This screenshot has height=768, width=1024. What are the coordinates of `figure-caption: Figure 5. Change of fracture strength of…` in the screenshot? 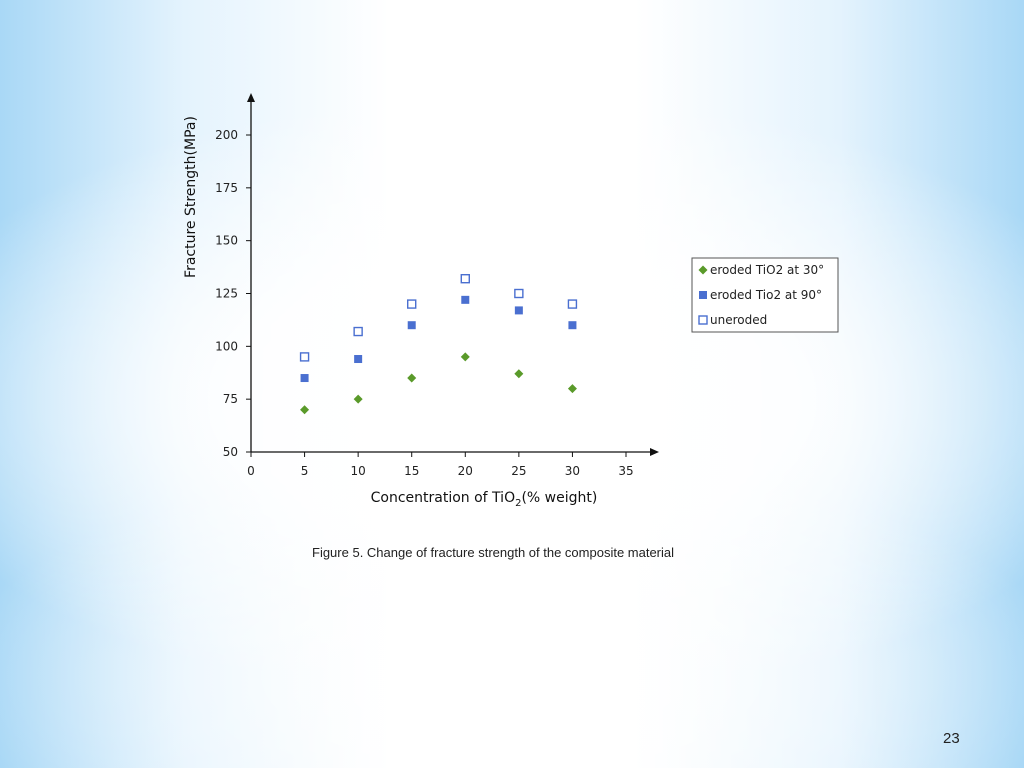 It's located at (493, 552).